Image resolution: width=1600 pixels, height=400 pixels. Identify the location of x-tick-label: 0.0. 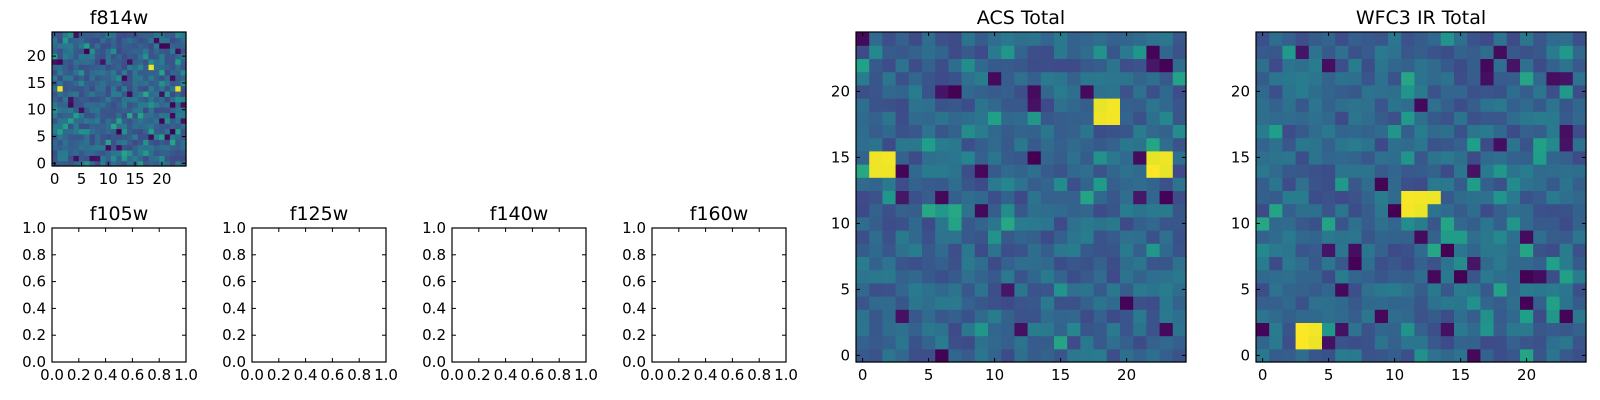
(652, 375).